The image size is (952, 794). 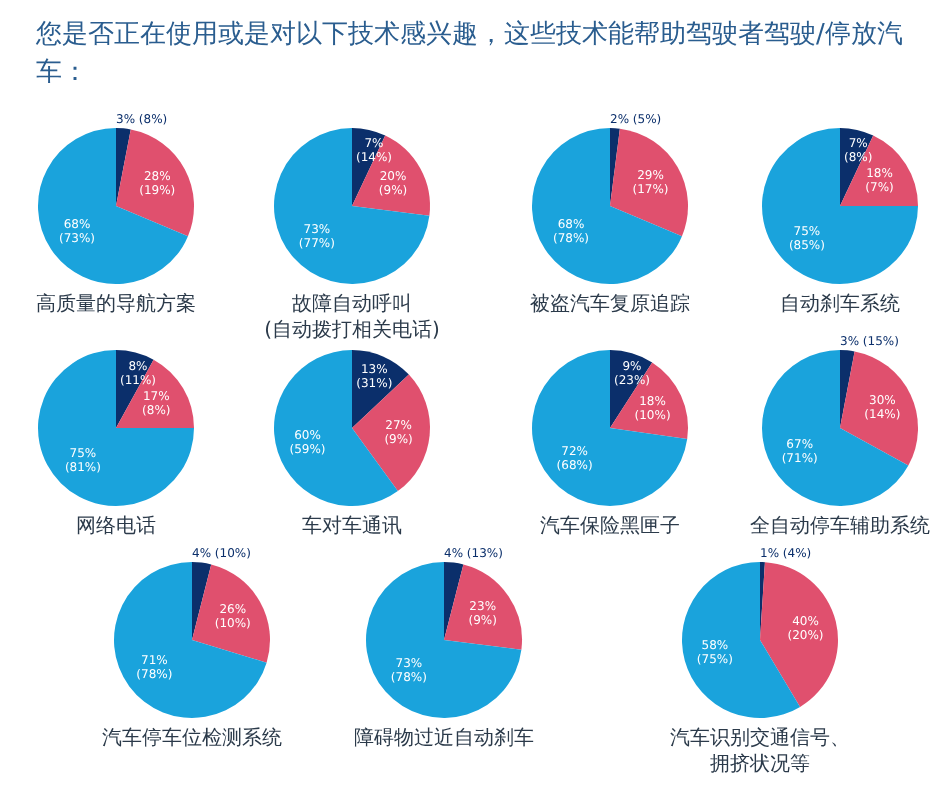 What do you see at coordinates (840, 305) in the screenshot?
I see `text: 自动刹车系统` at bounding box center [840, 305].